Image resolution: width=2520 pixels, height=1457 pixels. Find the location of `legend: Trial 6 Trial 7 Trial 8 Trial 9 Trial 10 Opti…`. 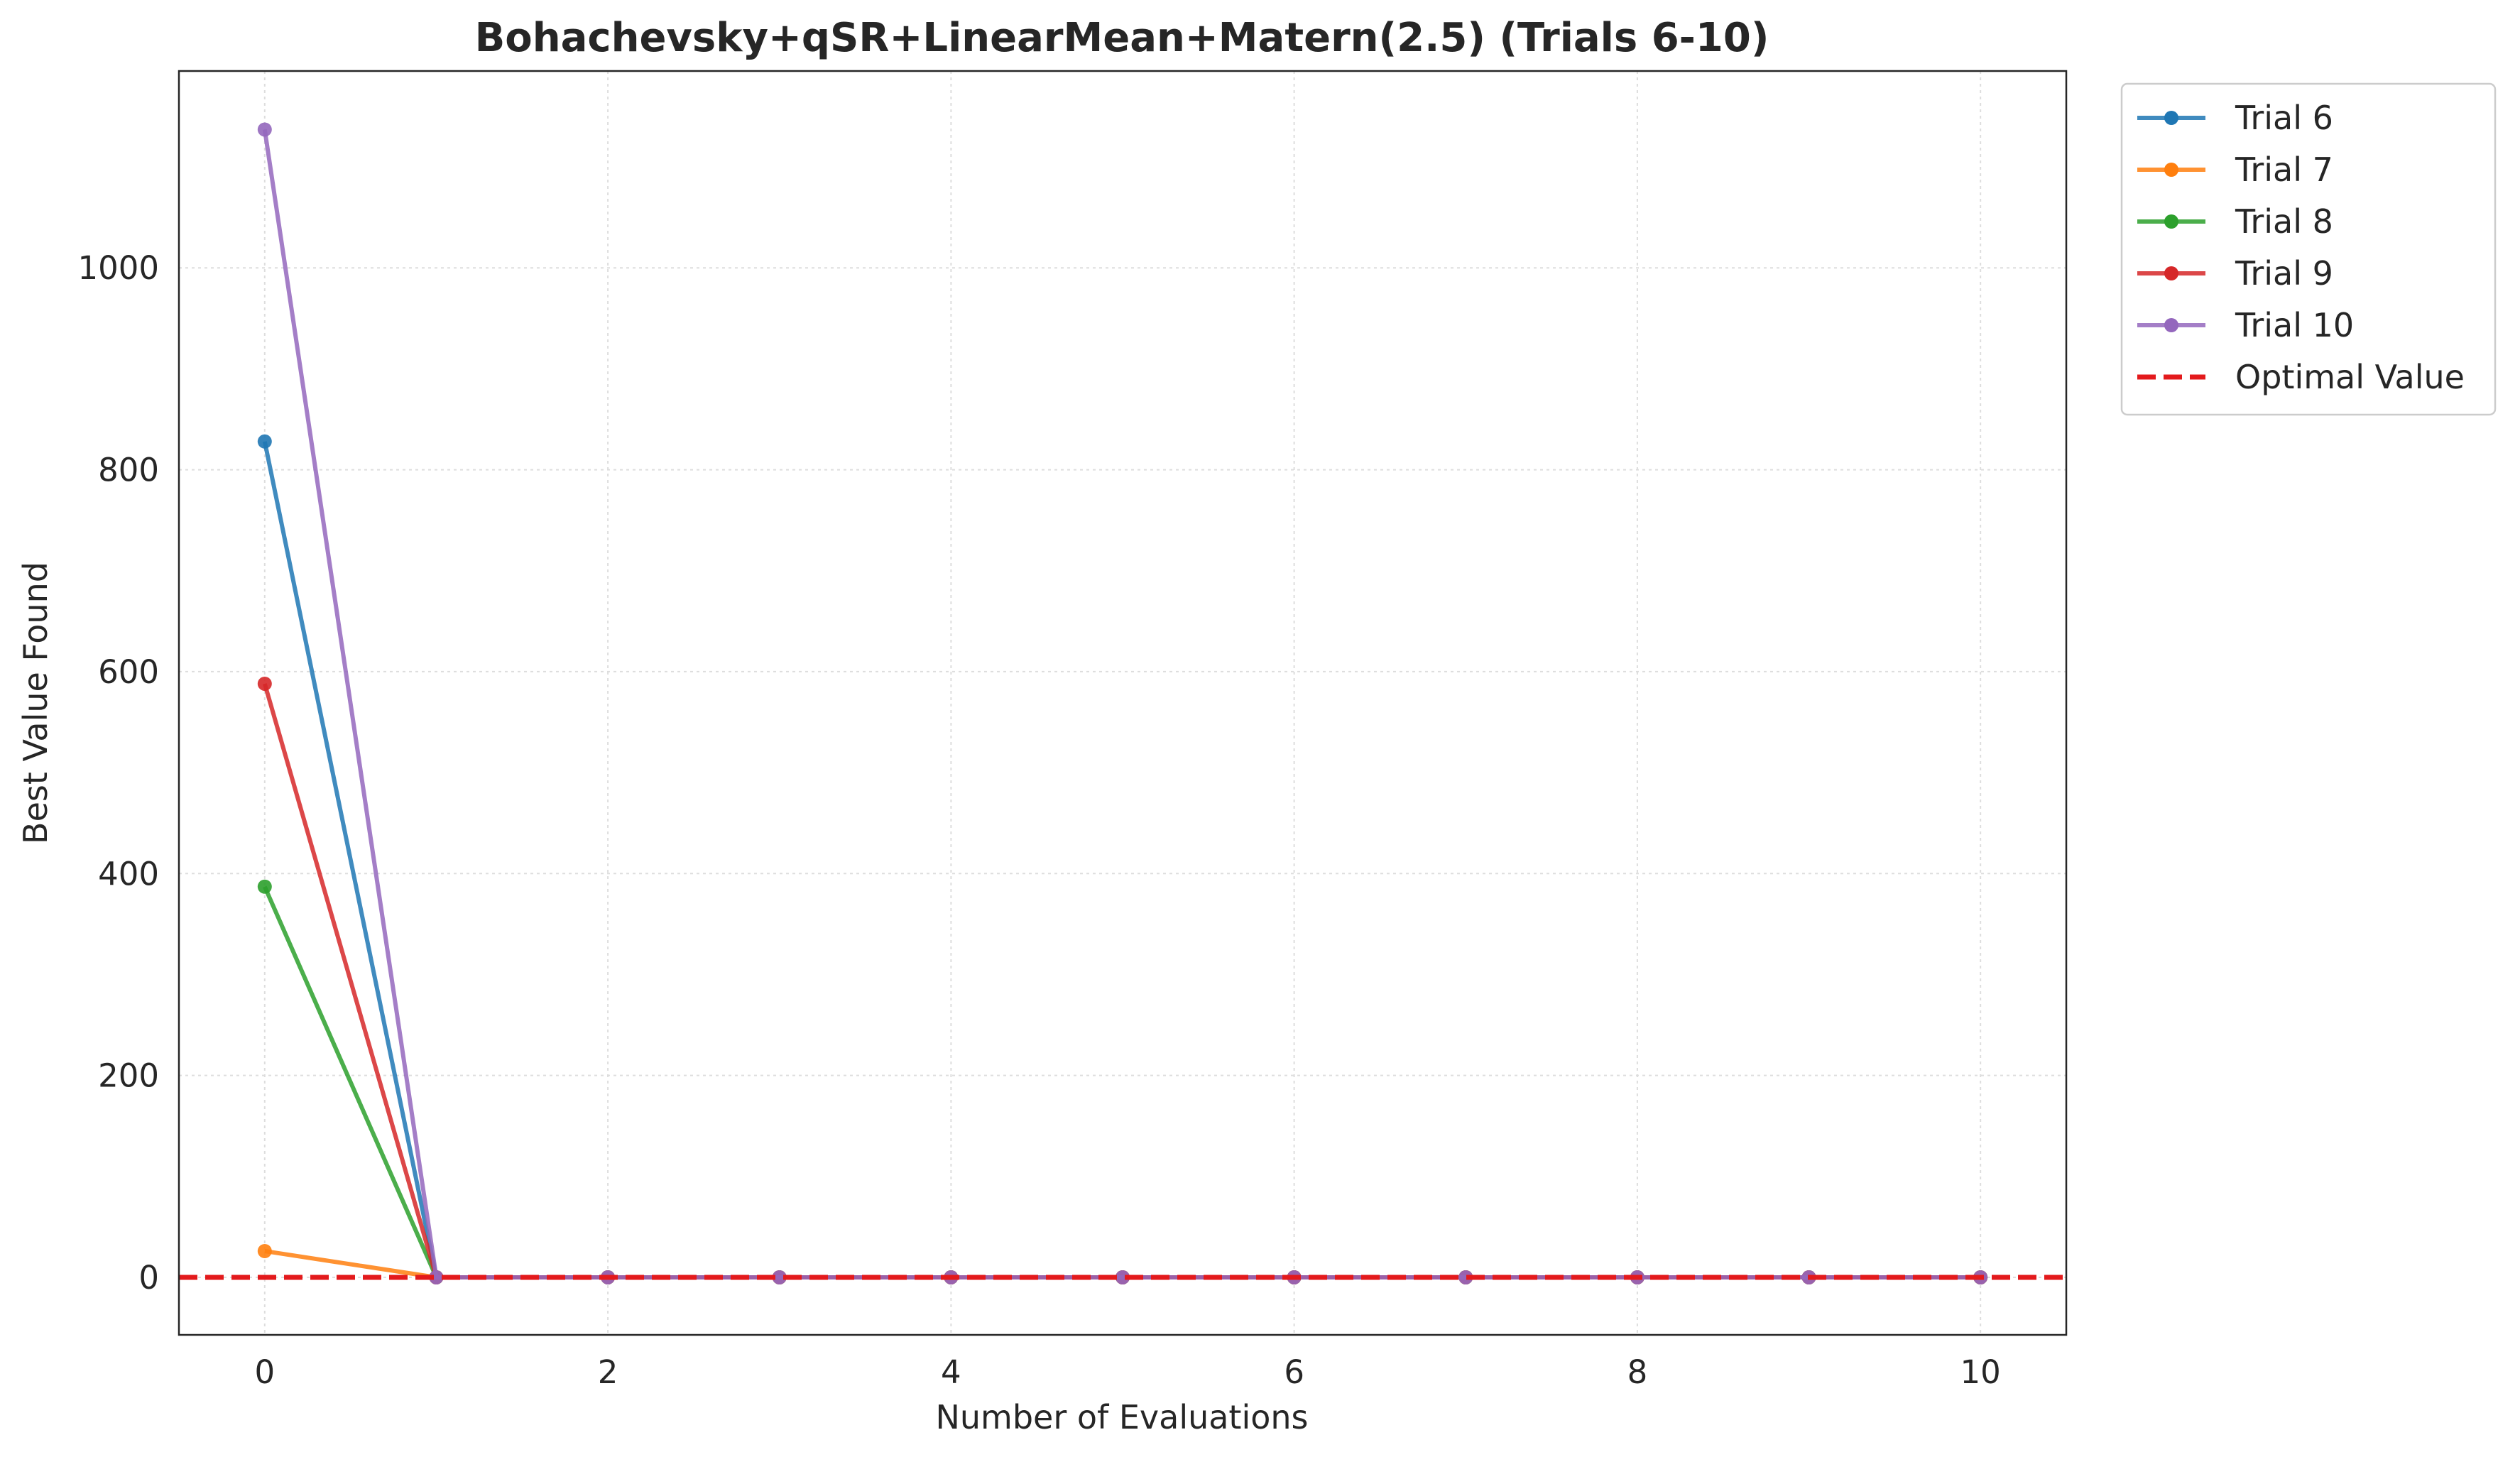

legend: Trial 6 Trial 7 Trial 8 Trial 9 Trial 10 Opti… is located at coordinates (2308, 249).